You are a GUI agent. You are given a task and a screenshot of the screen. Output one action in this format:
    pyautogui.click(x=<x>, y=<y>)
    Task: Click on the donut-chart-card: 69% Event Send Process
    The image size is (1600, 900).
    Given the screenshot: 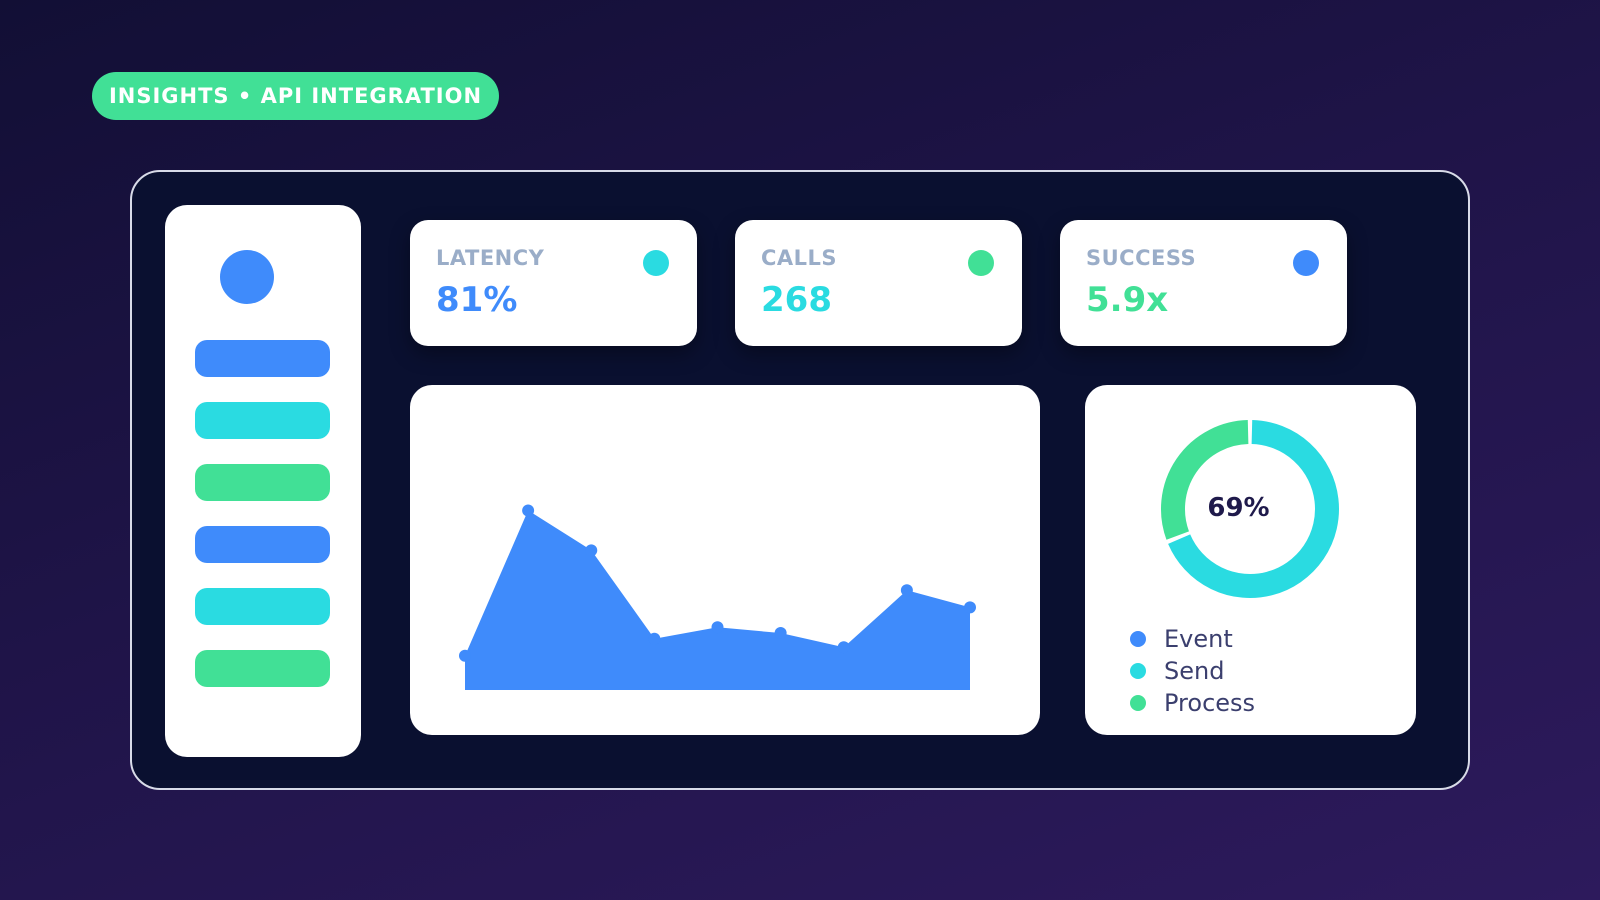 What is the action you would take?
    pyautogui.click(x=1250, y=560)
    